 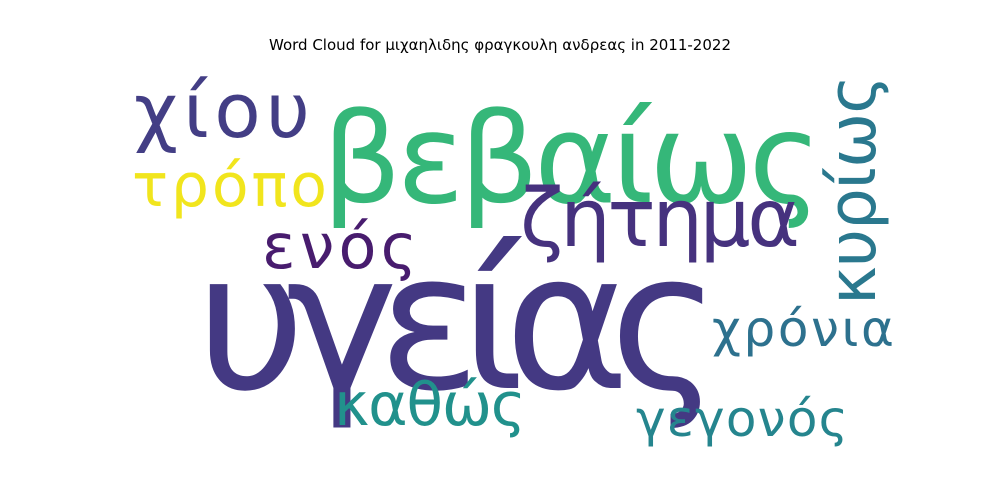 What do you see at coordinates (803, 329) in the screenshot?
I see `word-7: χρόνια` at bounding box center [803, 329].